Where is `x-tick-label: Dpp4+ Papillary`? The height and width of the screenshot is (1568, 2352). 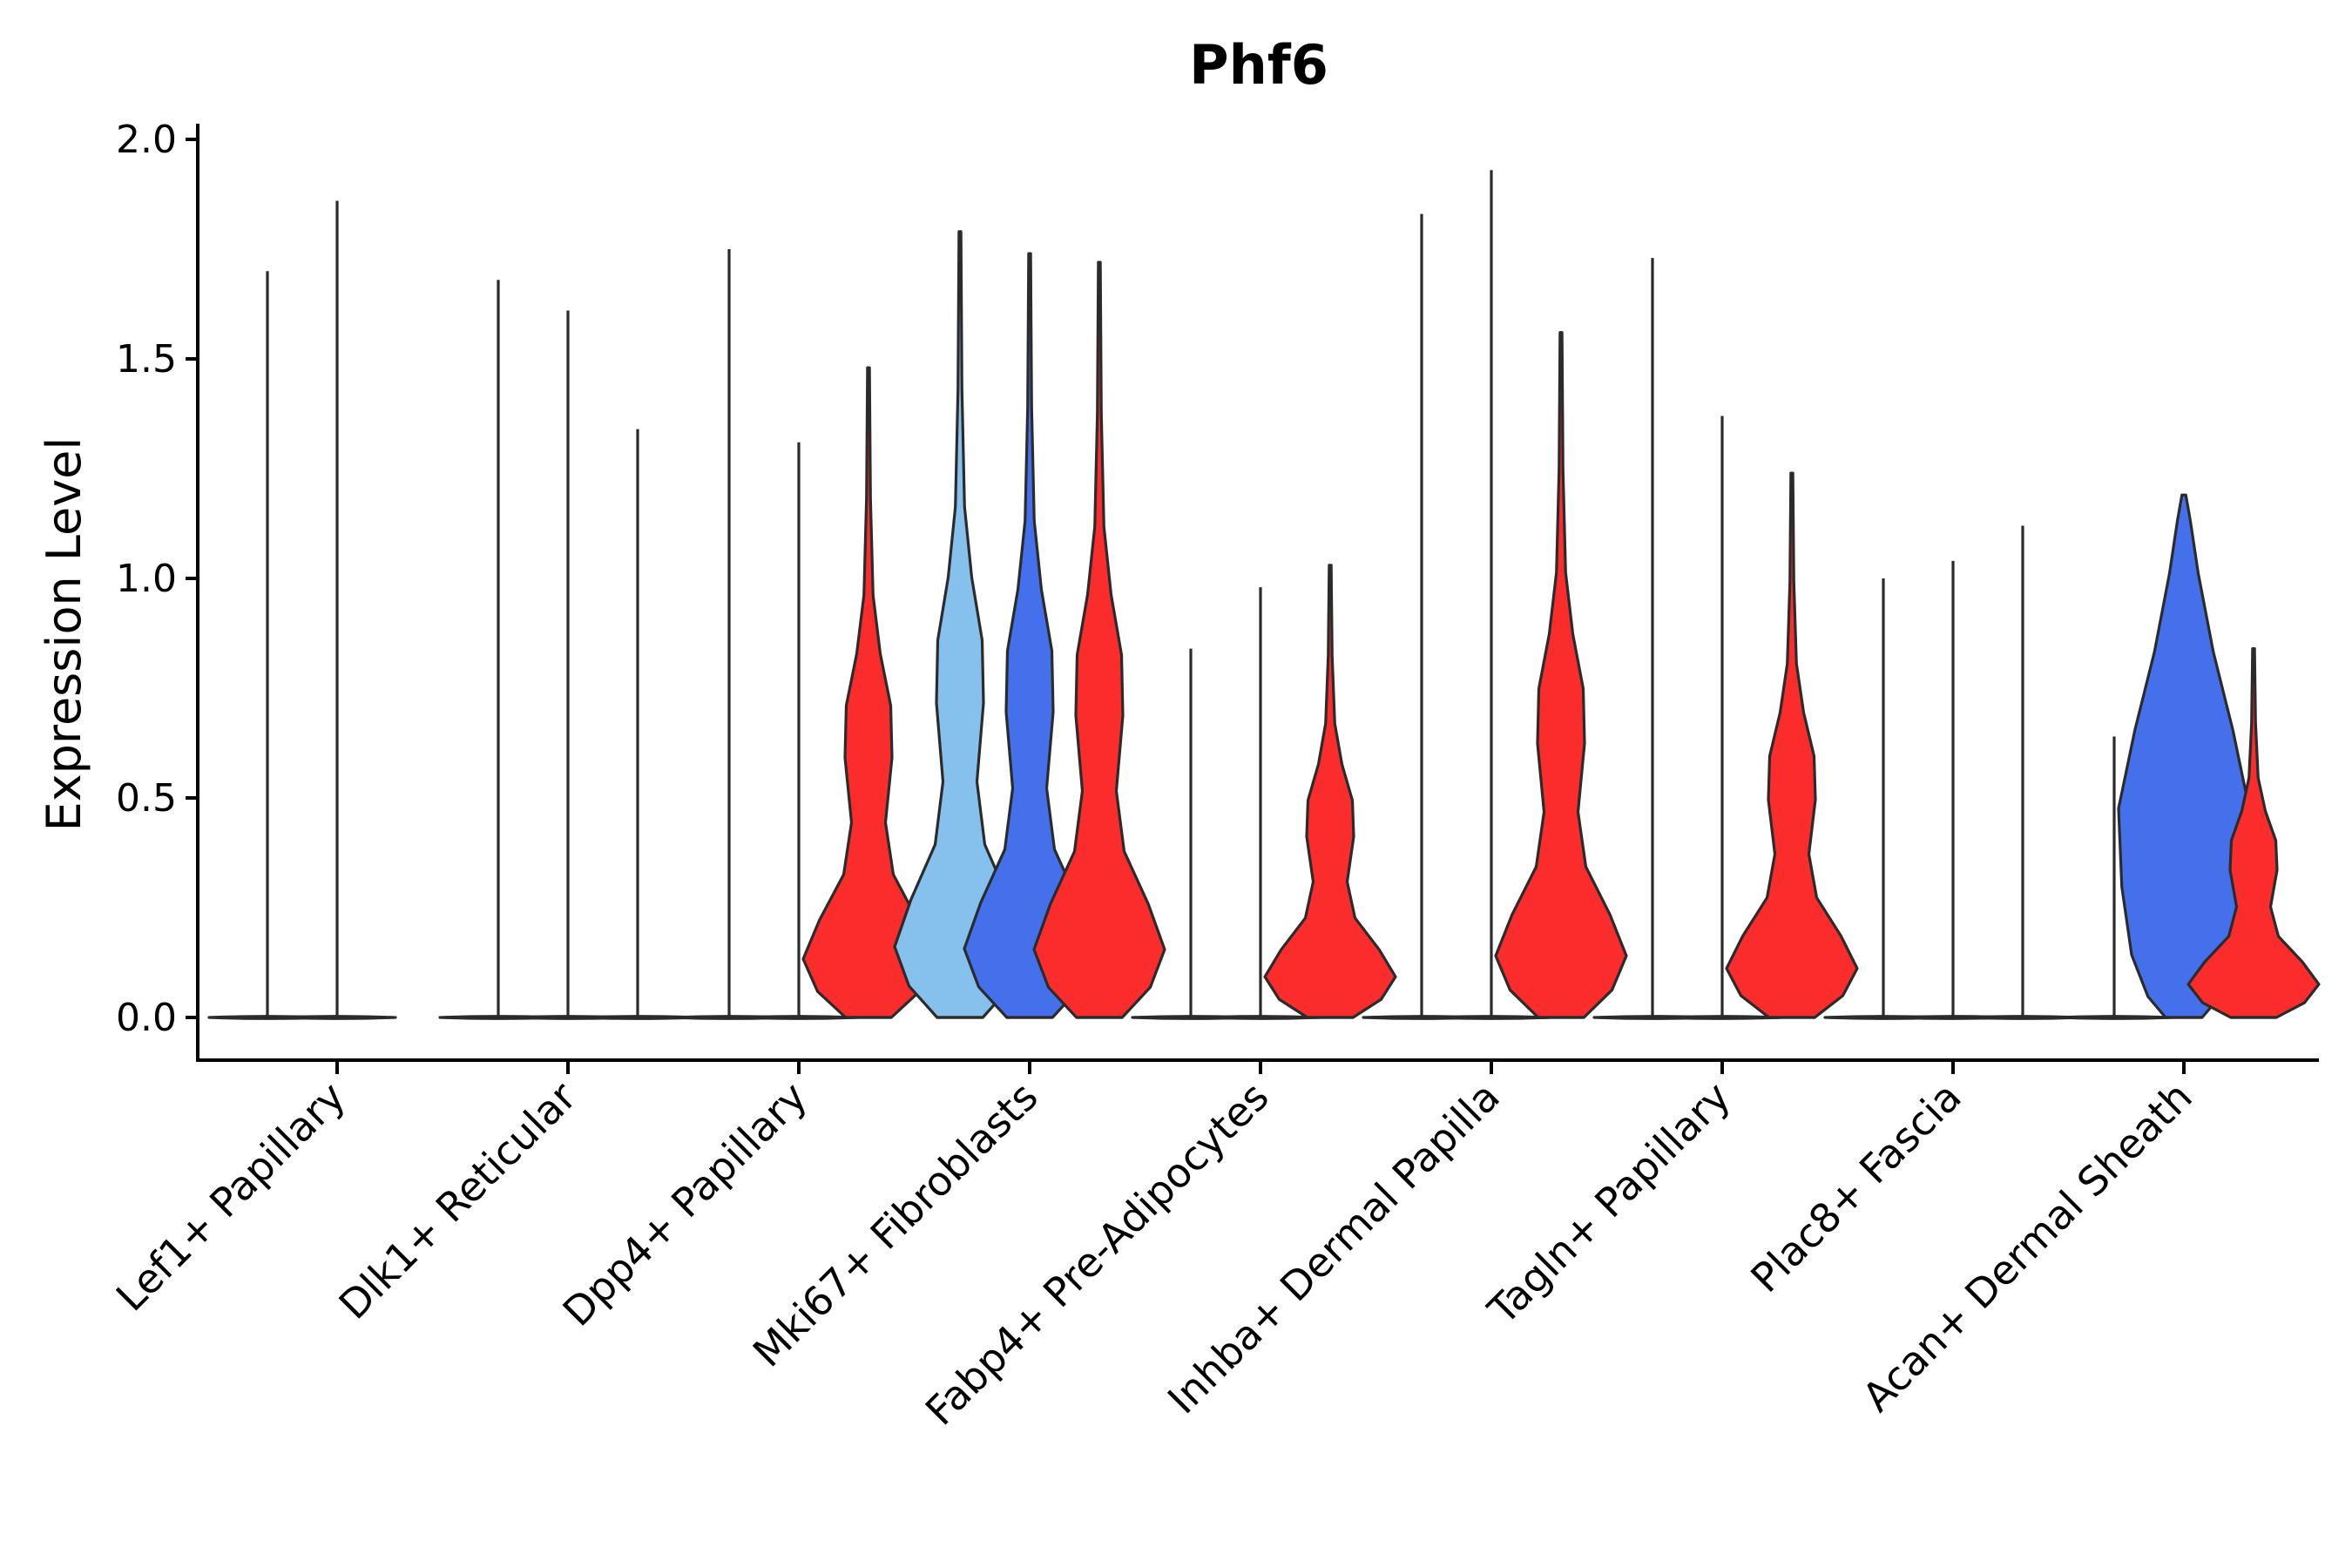 x-tick-label: Dpp4+ Papillary is located at coordinates (685, 1204).